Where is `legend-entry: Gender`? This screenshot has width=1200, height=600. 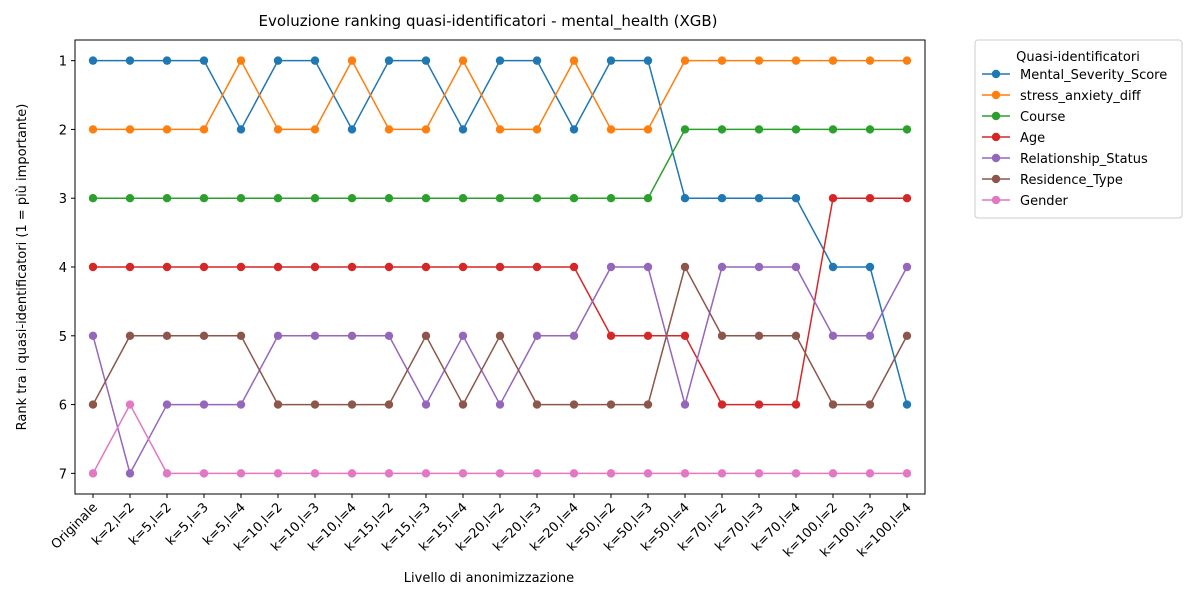
legend-entry: Gender is located at coordinates (1025, 201).